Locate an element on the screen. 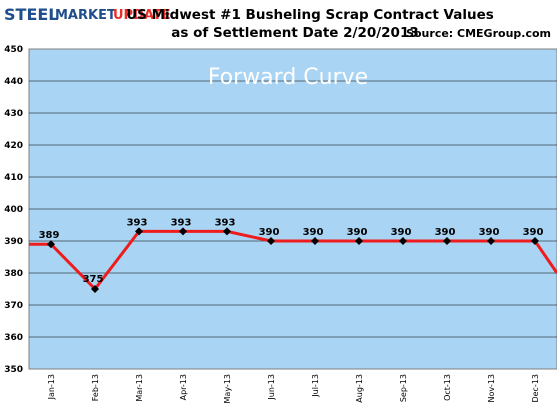  series-line-group is located at coordinates (293, 260).